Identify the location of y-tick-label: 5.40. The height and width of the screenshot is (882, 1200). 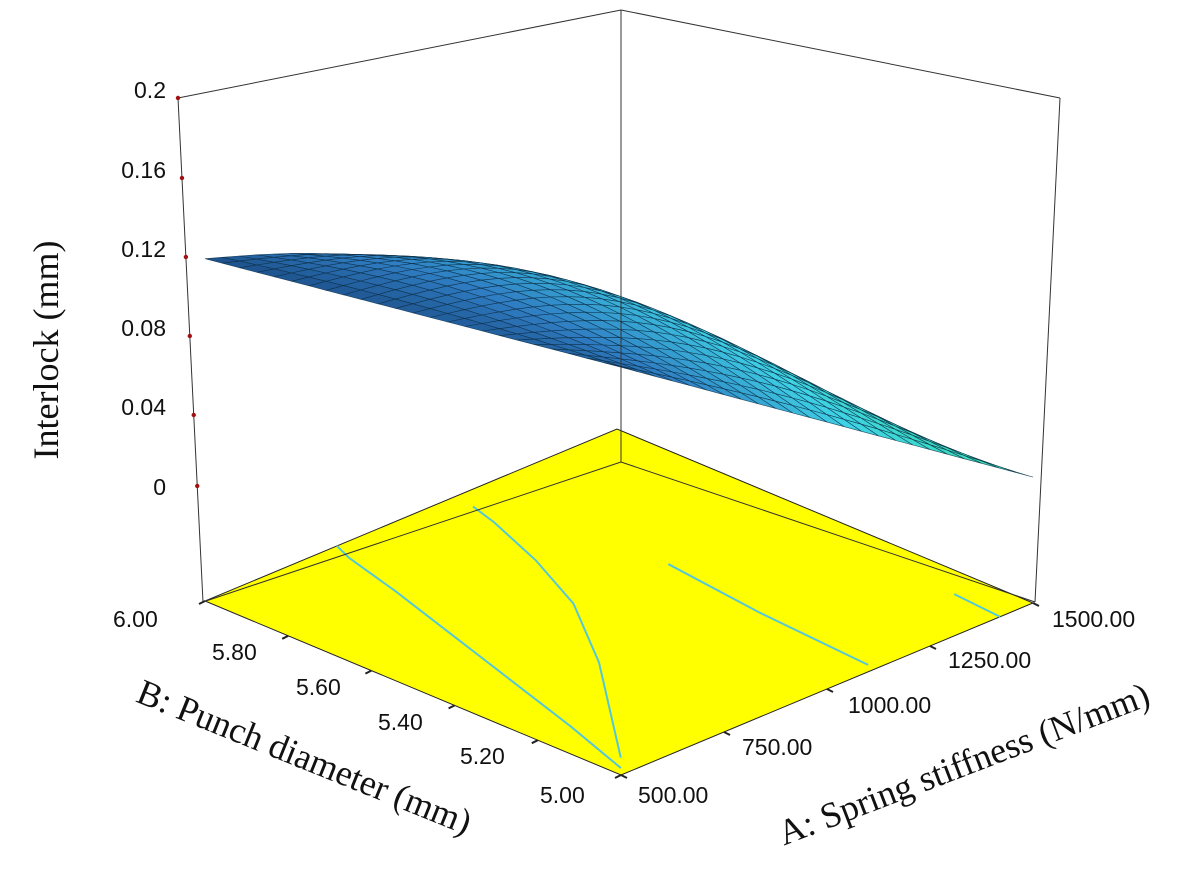
(400, 722).